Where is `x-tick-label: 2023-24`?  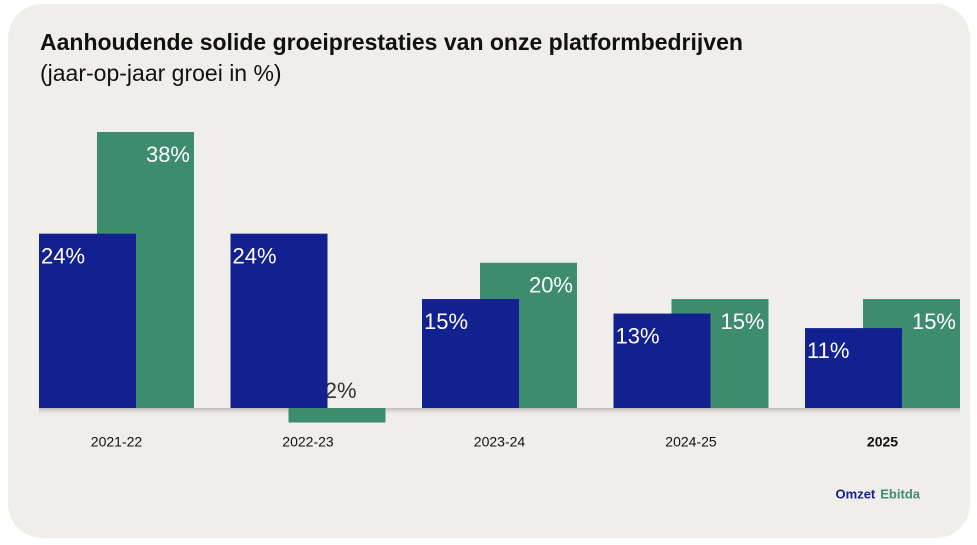
x-tick-label: 2023-24 is located at coordinates (500, 442).